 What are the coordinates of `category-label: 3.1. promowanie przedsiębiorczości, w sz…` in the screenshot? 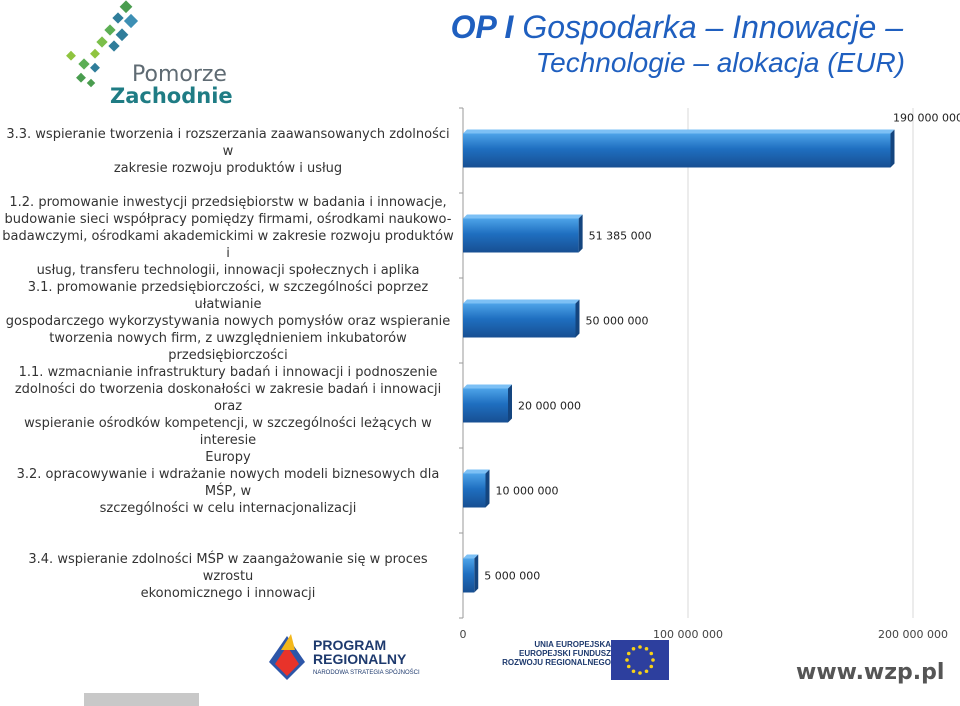 It's located at (228, 321).